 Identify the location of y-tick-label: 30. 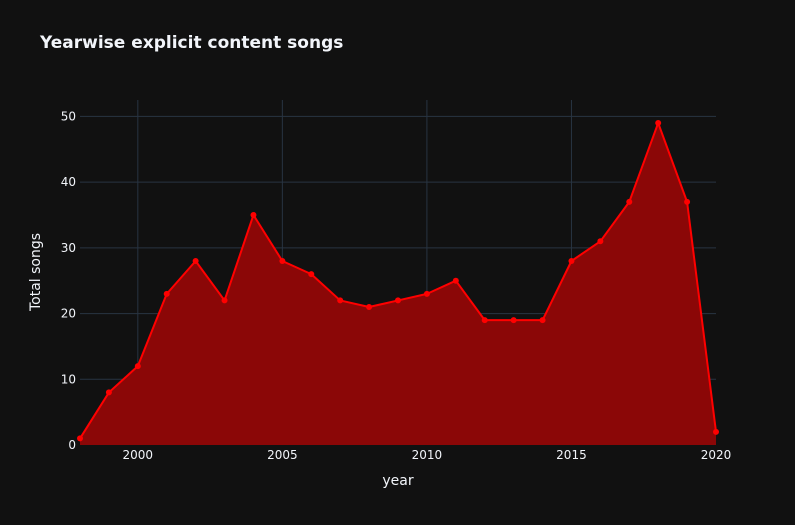
(68, 248).